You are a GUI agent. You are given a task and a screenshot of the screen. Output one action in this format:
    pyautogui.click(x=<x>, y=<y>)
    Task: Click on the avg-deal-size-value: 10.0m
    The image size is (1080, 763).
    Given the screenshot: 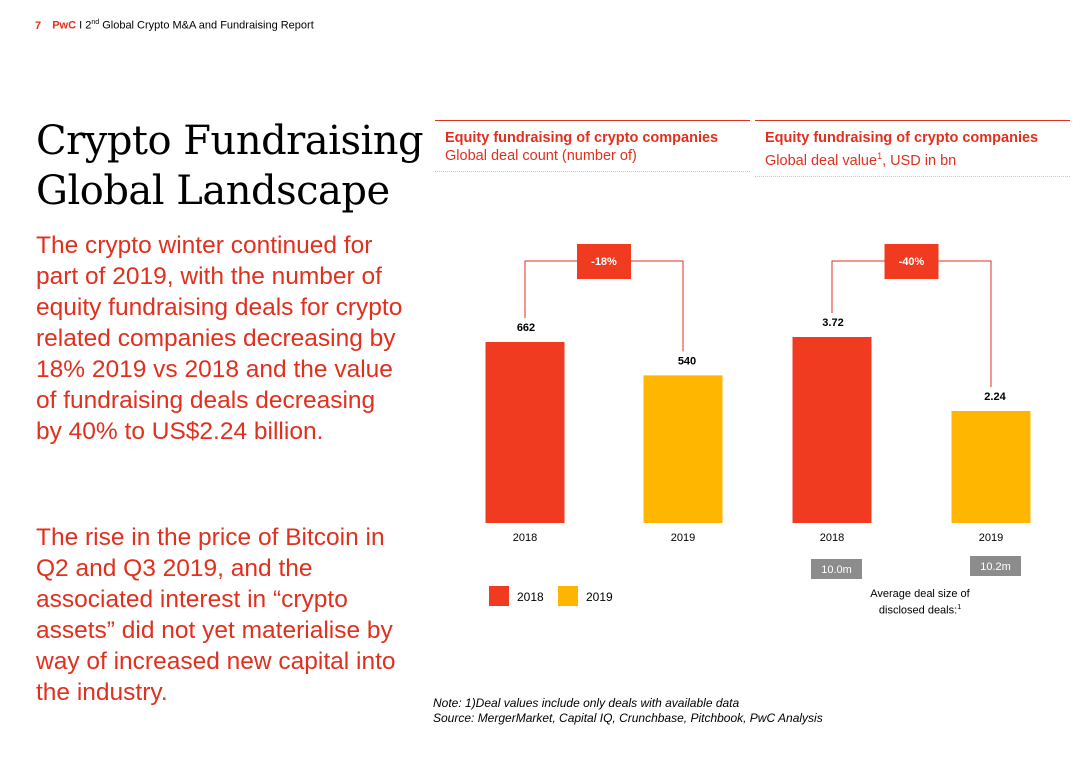 What is the action you would take?
    pyautogui.click(x=836, y=570)
    